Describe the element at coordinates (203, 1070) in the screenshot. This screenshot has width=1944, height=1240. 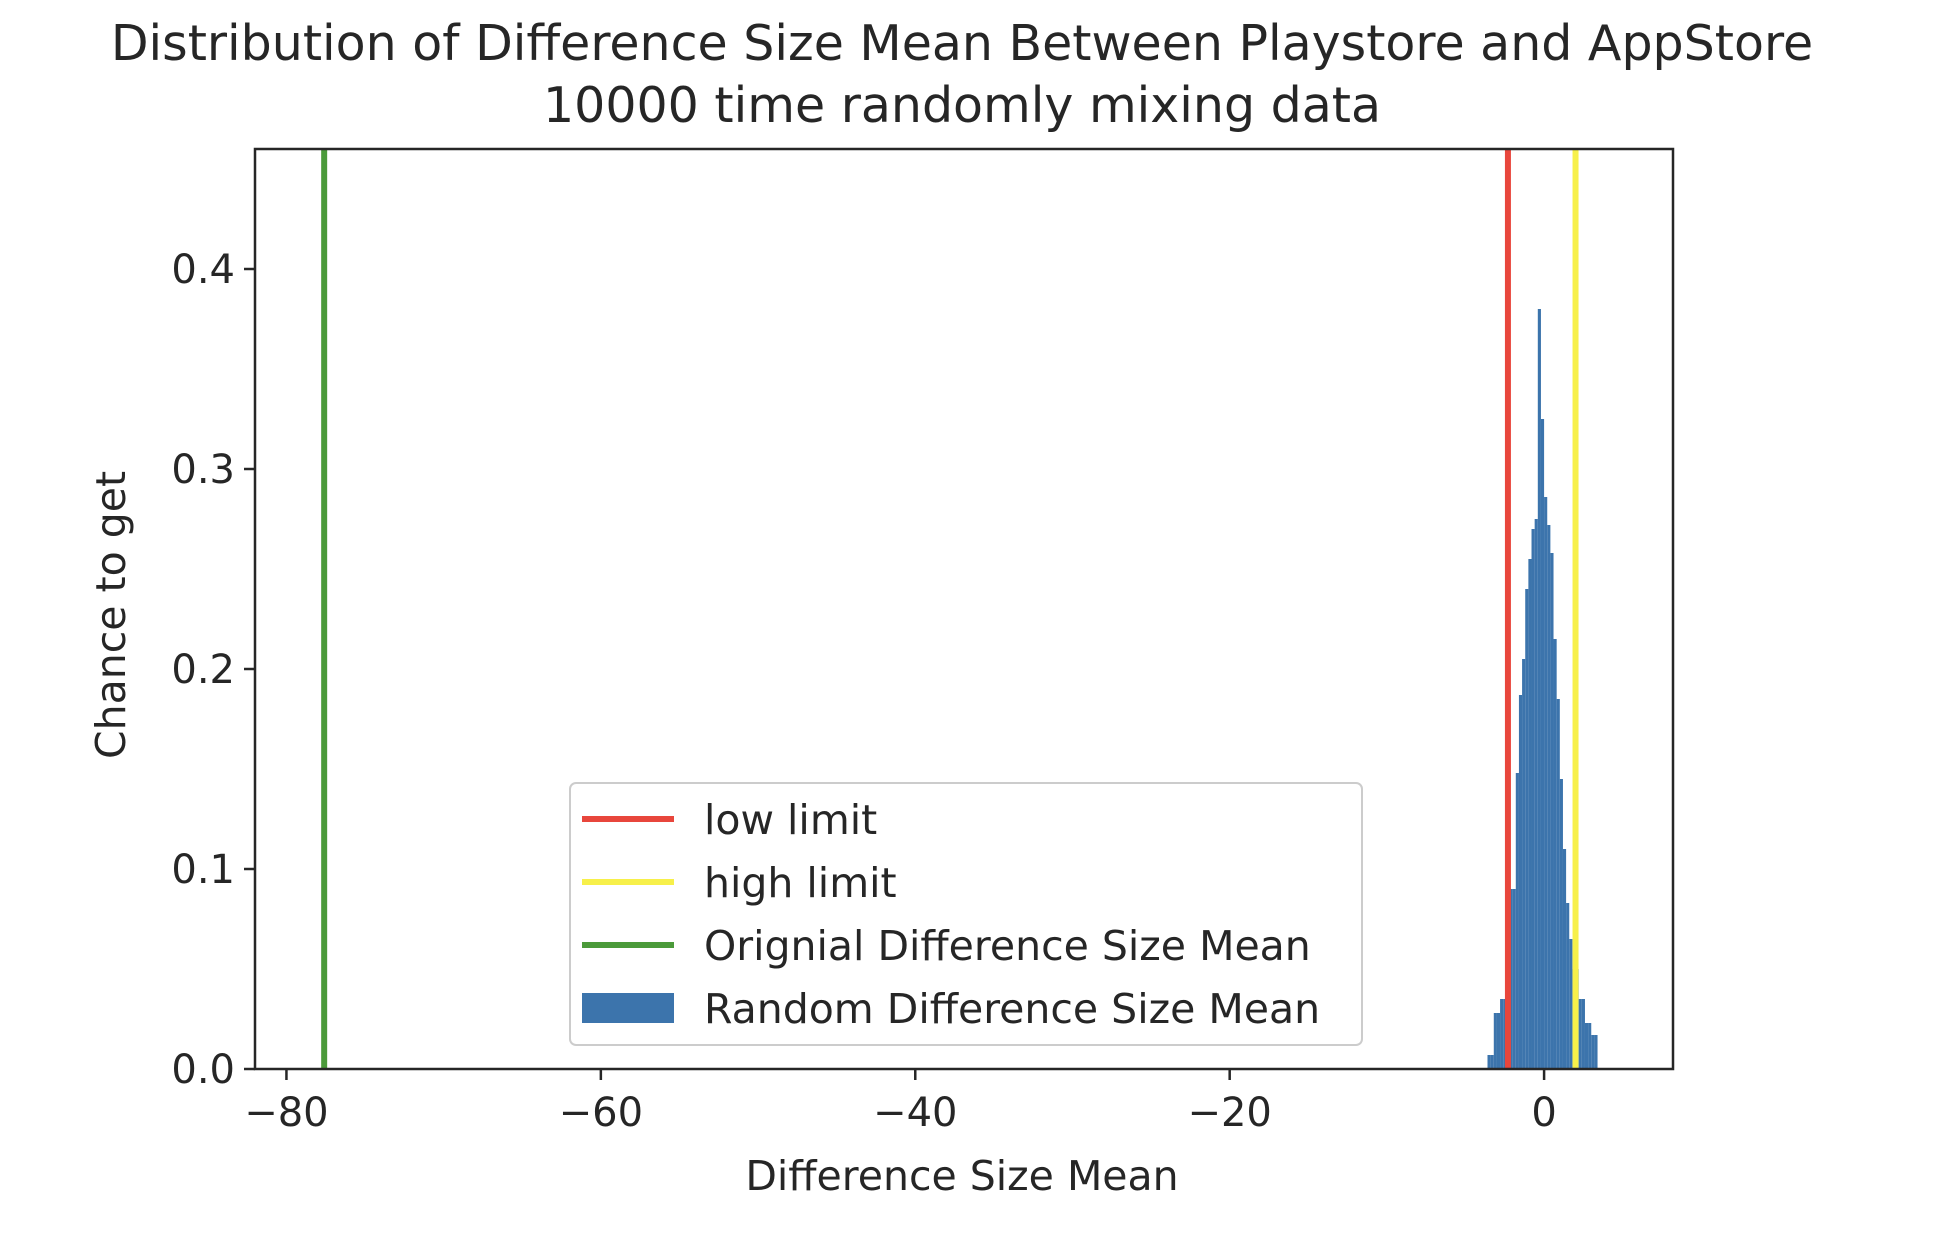
I see `y-tick-label: 0.0` at that location.